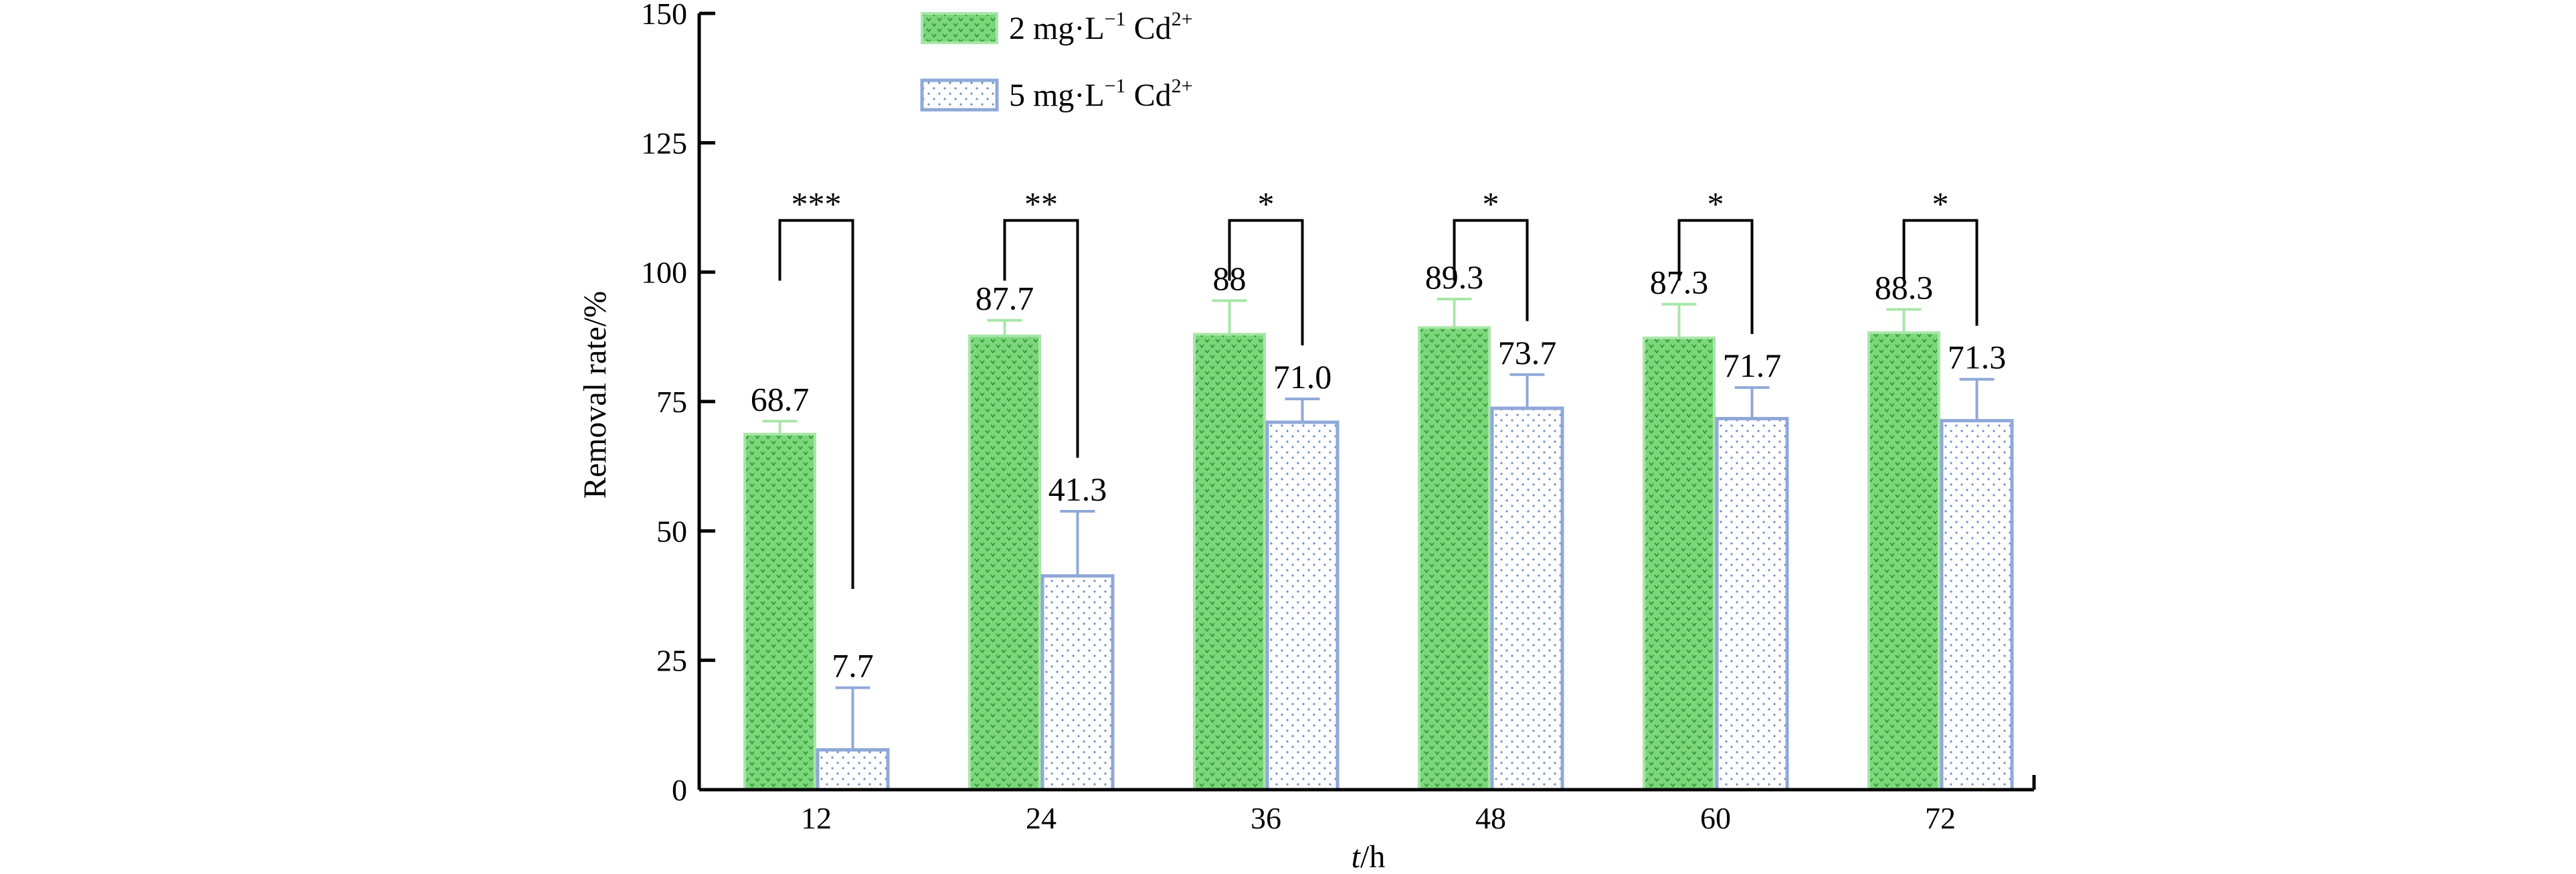 The image size is (2576, 874). Describe the element at coordinates (1527, 352) in the screenshot. I see `value-label-series-2-48: 73.7` at that location.